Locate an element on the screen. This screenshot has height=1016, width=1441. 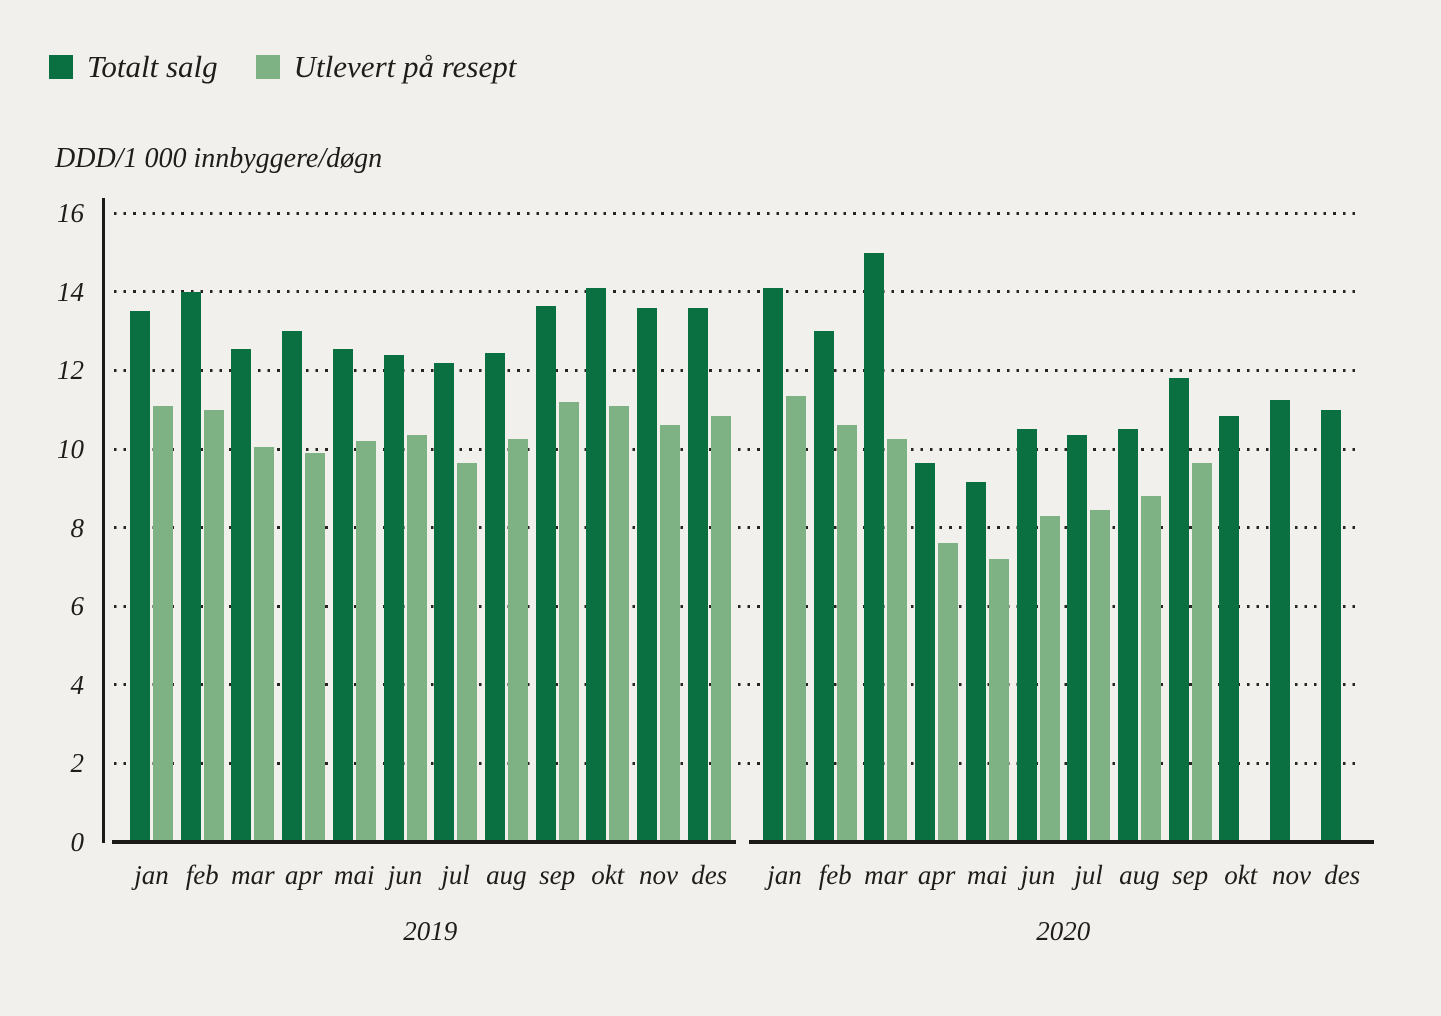
totalt-salg-swatch-icon is located at coordinates (61, 66).